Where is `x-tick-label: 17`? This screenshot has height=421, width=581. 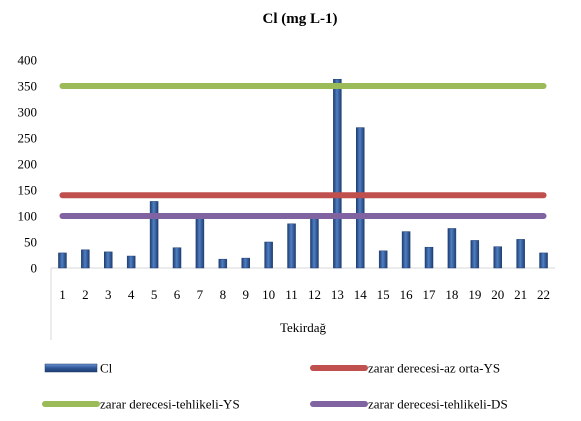
x-tick-label: 17 is located at coordinates (430, 294).